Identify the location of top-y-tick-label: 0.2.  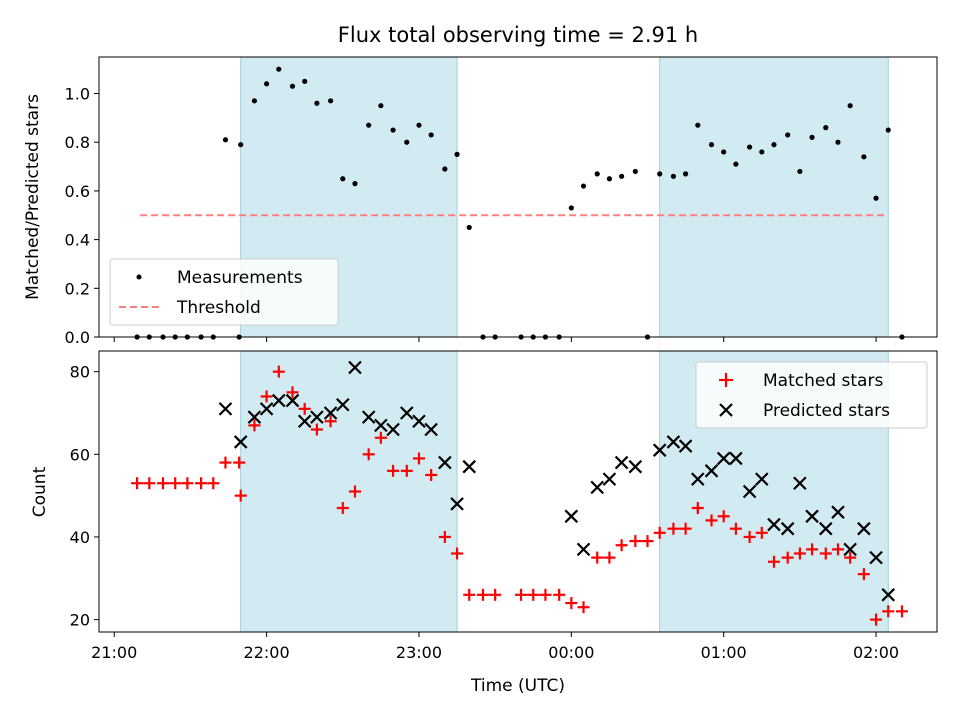
(77, 288).